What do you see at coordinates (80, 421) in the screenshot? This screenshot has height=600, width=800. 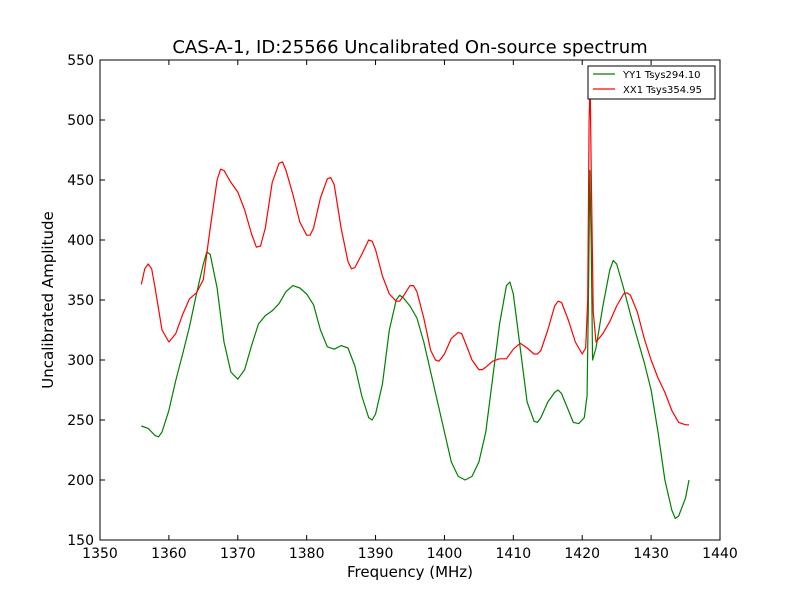 I see `y-tick-label: 250` at bounding box center [80, 421].